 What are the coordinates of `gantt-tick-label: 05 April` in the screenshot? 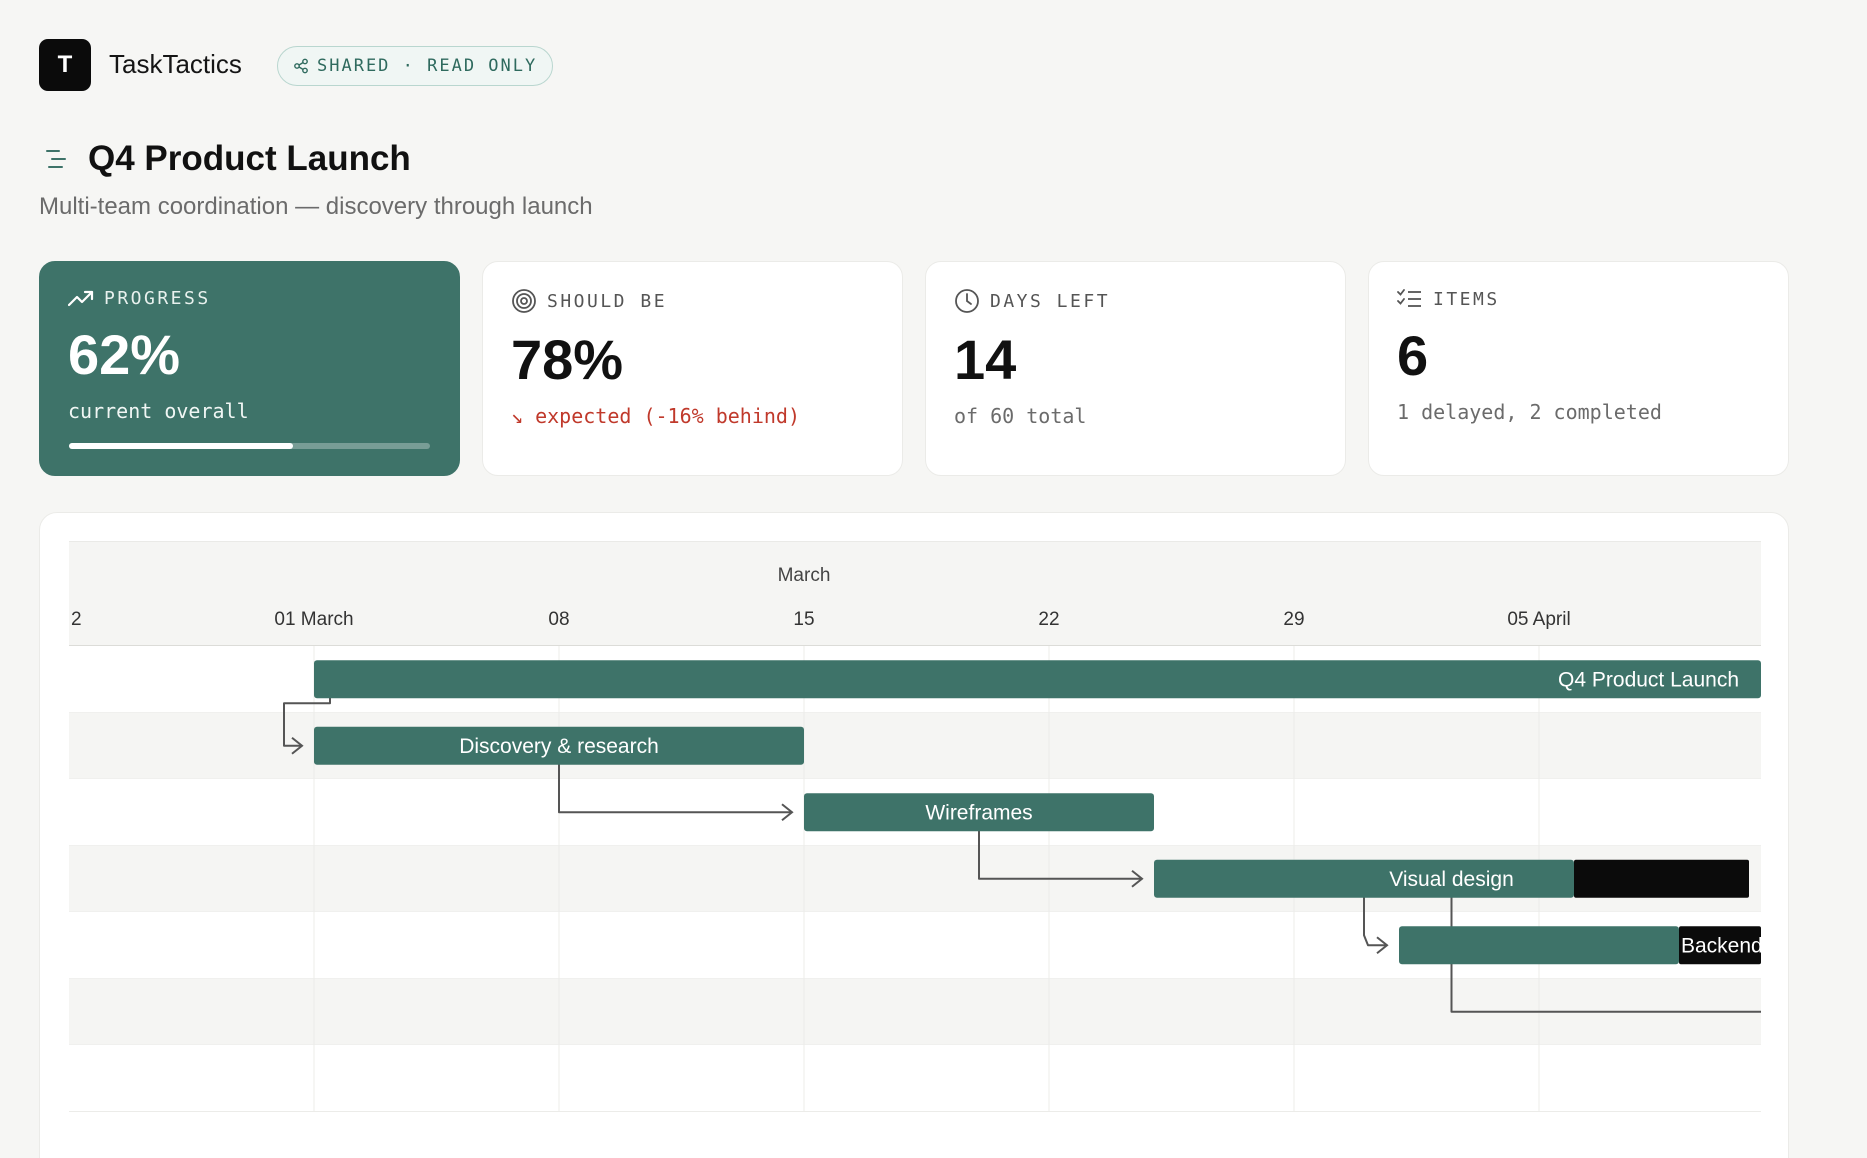 It's located at (1538, 619).